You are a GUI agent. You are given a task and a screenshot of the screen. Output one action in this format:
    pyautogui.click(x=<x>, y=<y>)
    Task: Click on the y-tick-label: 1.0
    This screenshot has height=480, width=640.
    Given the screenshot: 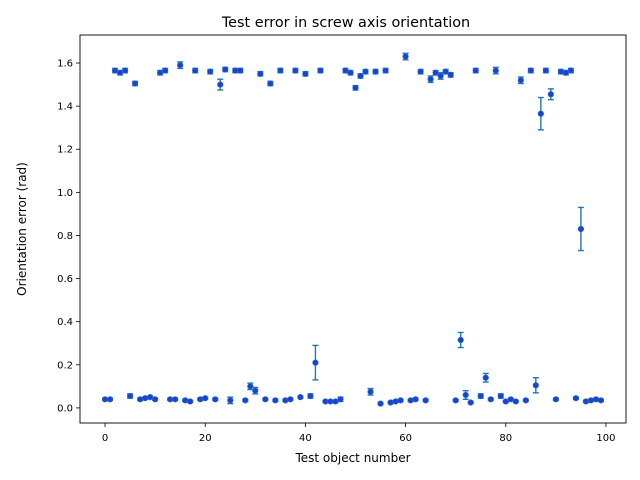 What is the action you would take?
    pyautogui.click(x=65, y=193)
    